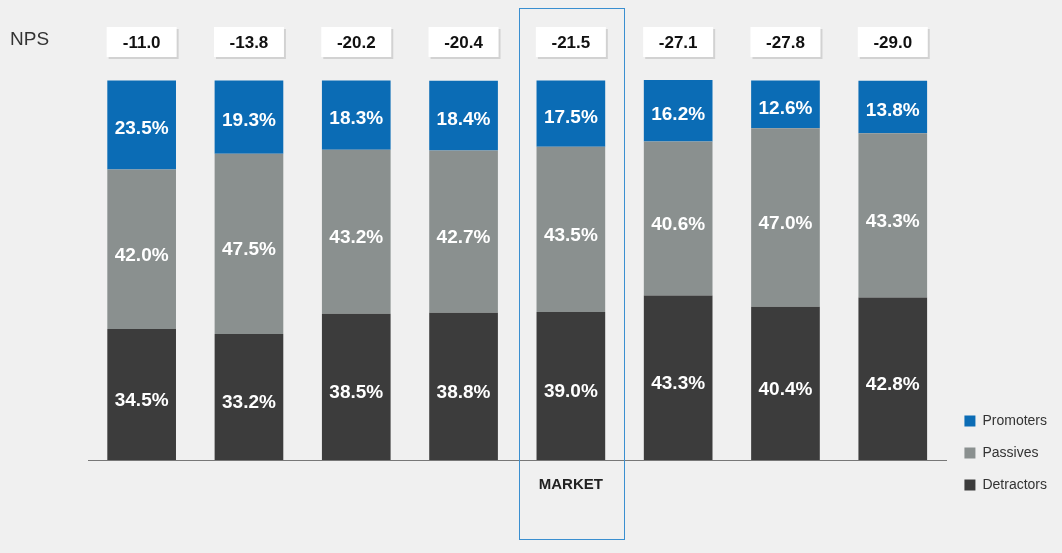  What do you see at coordinates (893, 42) in the screenshot?
I see `text: -29.0` at bounding box center [893, 42].